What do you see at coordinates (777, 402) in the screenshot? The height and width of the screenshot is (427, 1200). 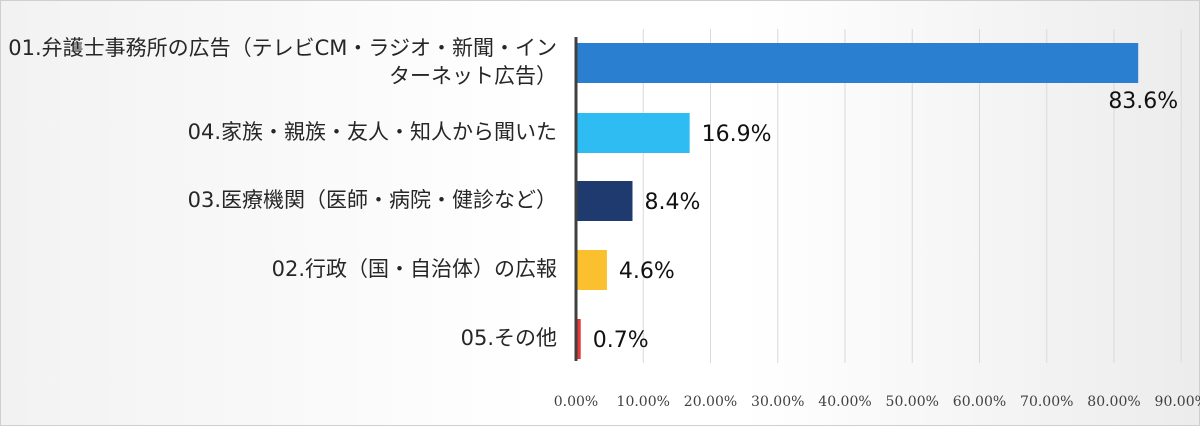 I see `x-tick-label: 30.00%` at bounding box center [777, 402].